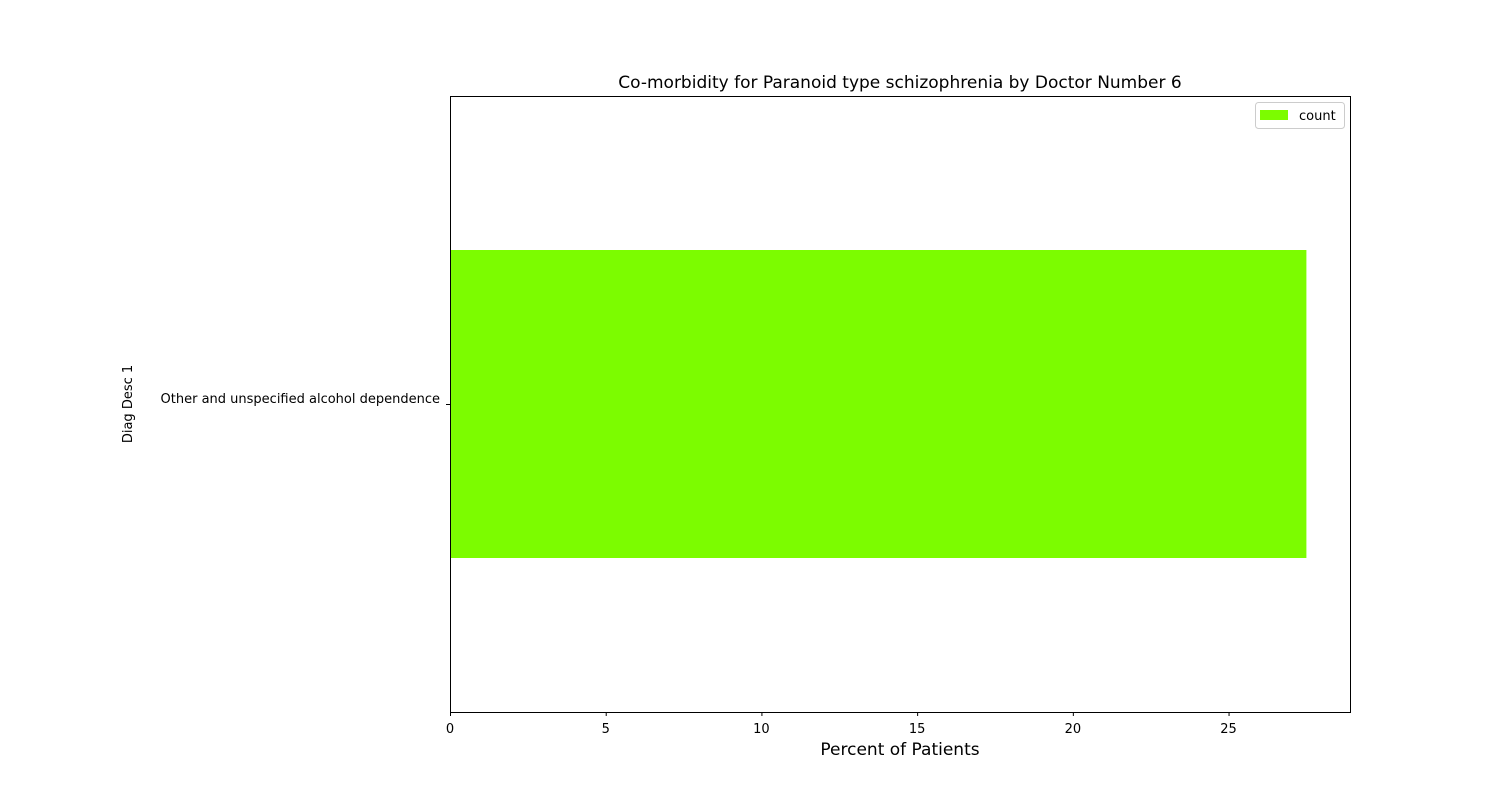  I want to click on x-tick-label: 20, so click(1073, 729).